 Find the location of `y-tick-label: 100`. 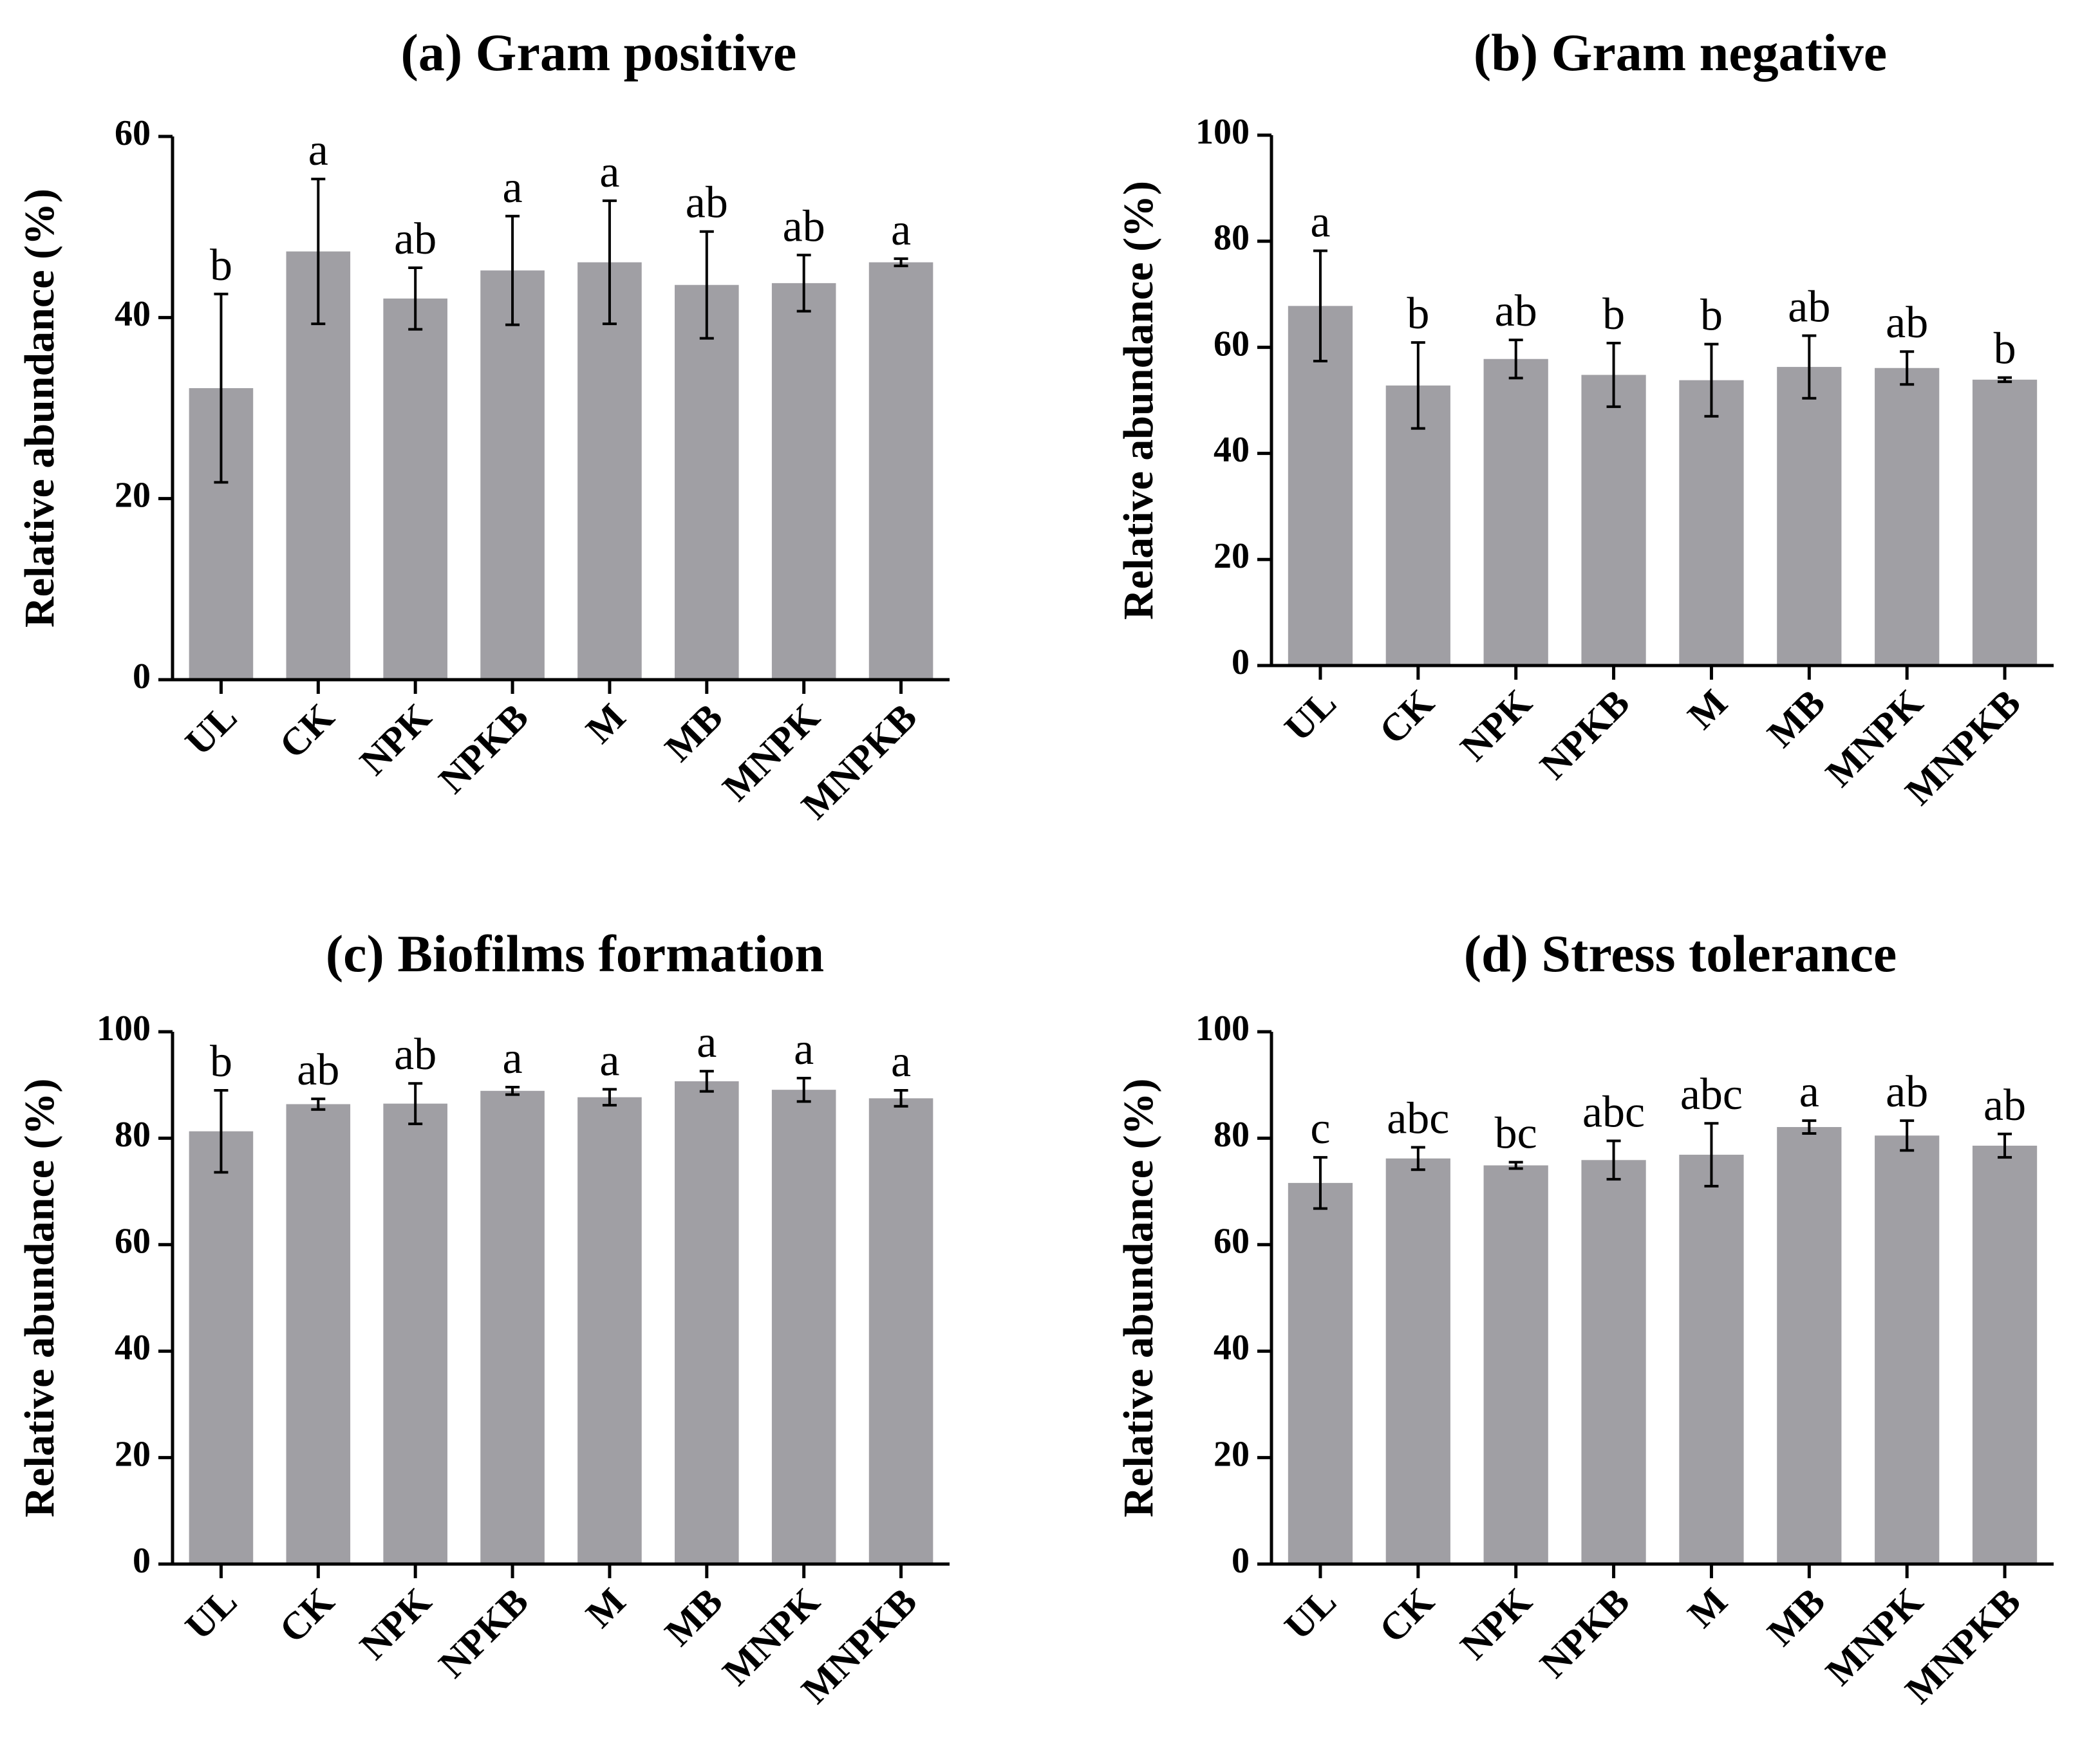

y-tick-label: 100 is located at coordinates (124, 1028).